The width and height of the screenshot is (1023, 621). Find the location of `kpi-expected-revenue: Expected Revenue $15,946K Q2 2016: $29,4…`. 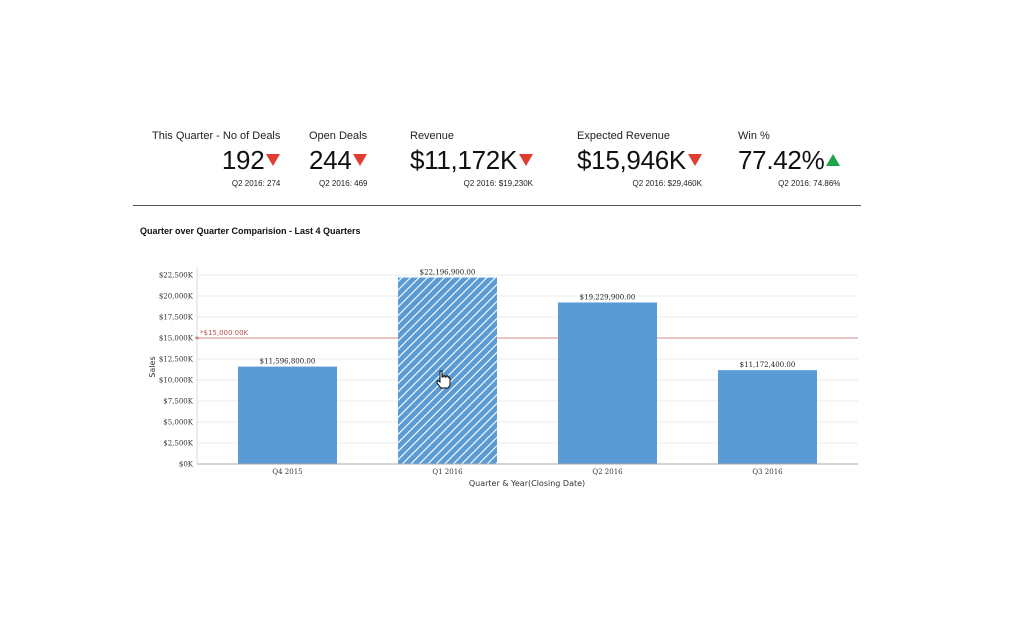

kpi-expected-revenue: Expected Revenue $15,946K Q2 2016: $29,4… is located at coordinates (639, 159).